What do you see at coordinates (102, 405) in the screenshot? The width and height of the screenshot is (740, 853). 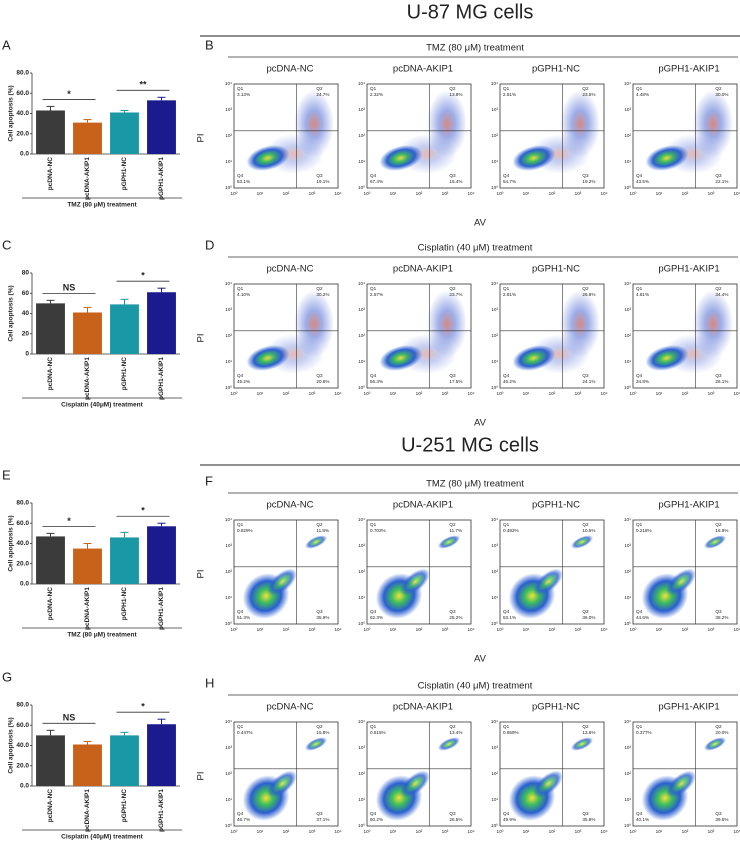 I see `x-axis-label: Cisplatin (40μM) treatment` at bounding box center [102, 405].